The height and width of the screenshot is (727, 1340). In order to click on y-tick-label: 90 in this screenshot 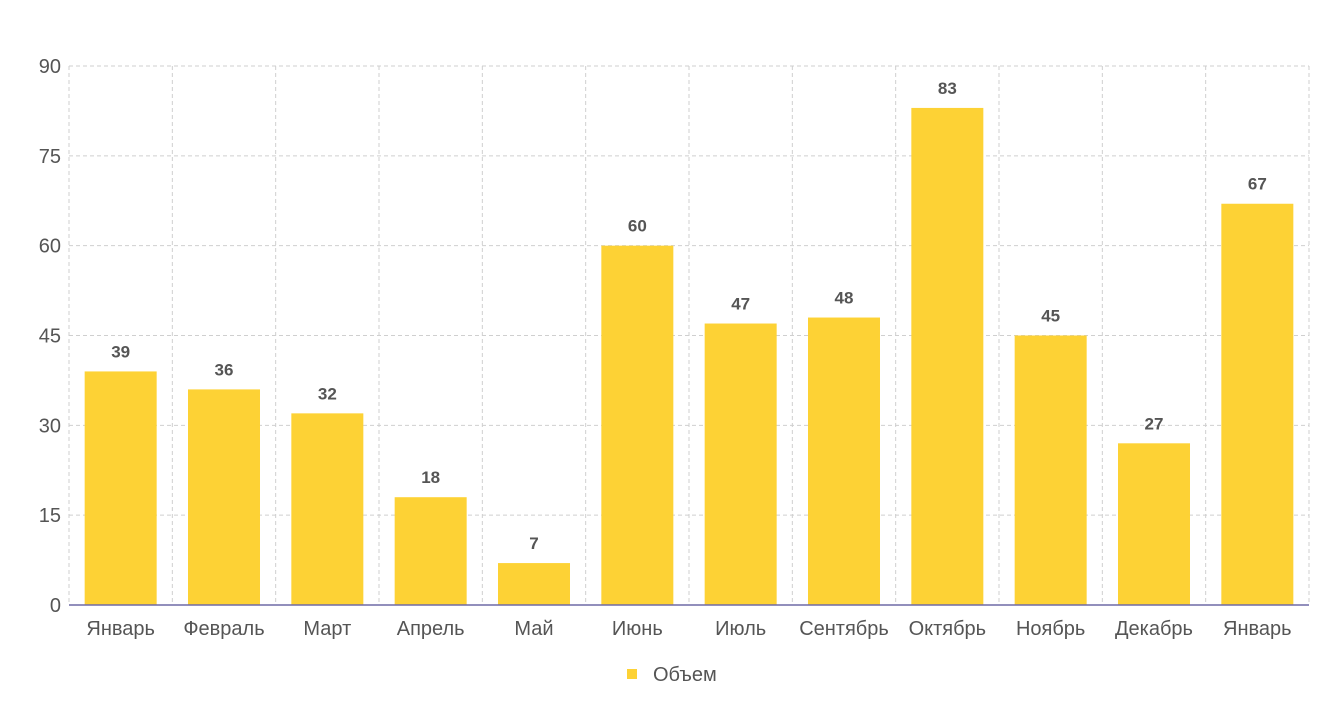, I will do `click(50, 67)`.